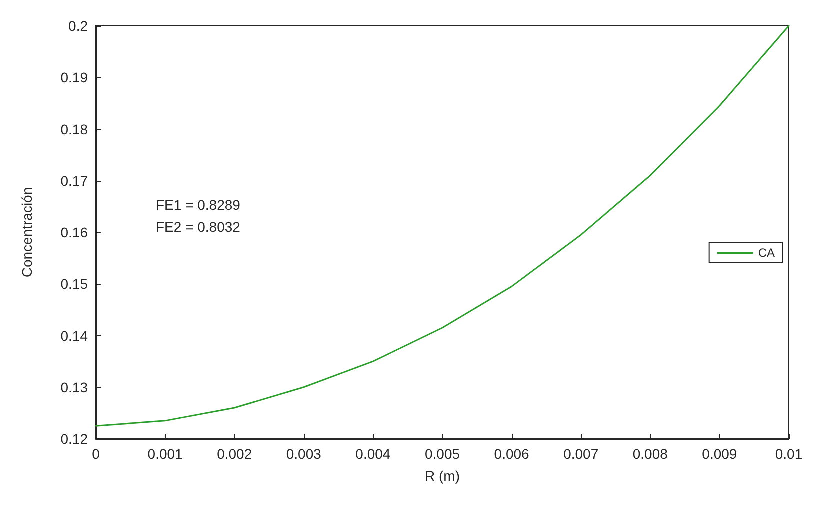 The width and height of the screenshot is (819, 506). Describe the element at coordinates (74, 387) in the screenshot. I see `y-tick-label: 0.13` at that location.